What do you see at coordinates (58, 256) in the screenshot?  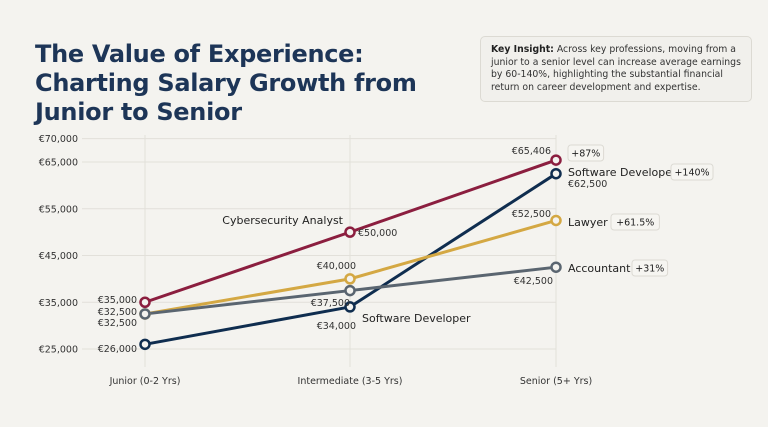 I see `y-tick-label: €45,000` at bounding box center [58, 256].